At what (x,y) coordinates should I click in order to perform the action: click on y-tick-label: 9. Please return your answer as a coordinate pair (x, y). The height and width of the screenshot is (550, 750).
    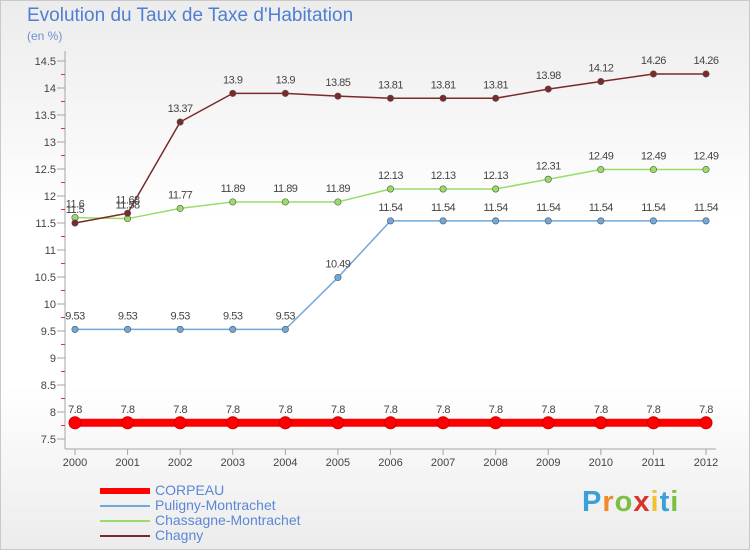
    Looking at the image, I should click on (53, 359).